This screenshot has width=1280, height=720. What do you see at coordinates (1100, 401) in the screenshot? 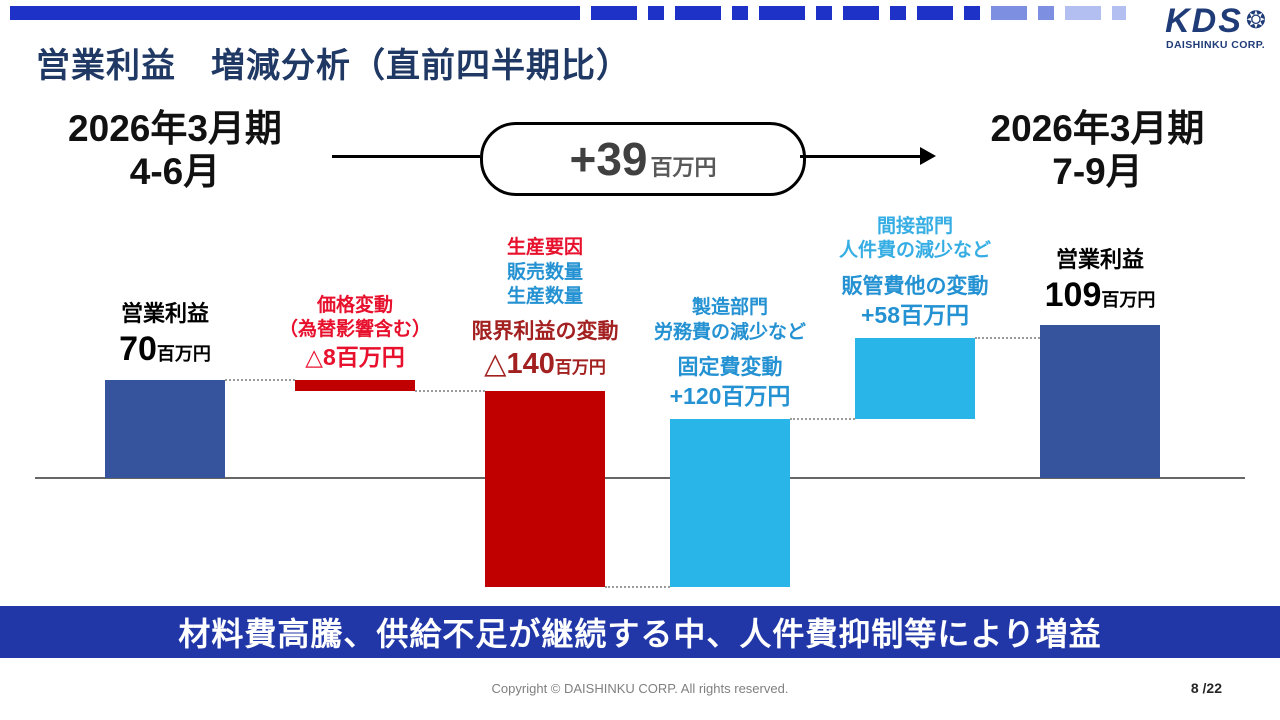
I see `waterfall-bar-op-end` at bounding box center [1100, 401].